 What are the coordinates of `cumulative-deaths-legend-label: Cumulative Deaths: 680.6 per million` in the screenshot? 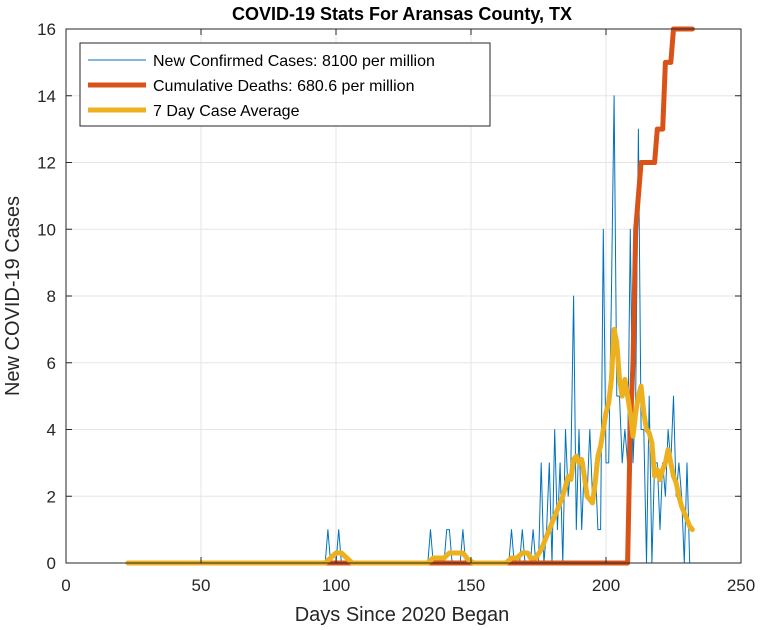 It's located at (283, 86).